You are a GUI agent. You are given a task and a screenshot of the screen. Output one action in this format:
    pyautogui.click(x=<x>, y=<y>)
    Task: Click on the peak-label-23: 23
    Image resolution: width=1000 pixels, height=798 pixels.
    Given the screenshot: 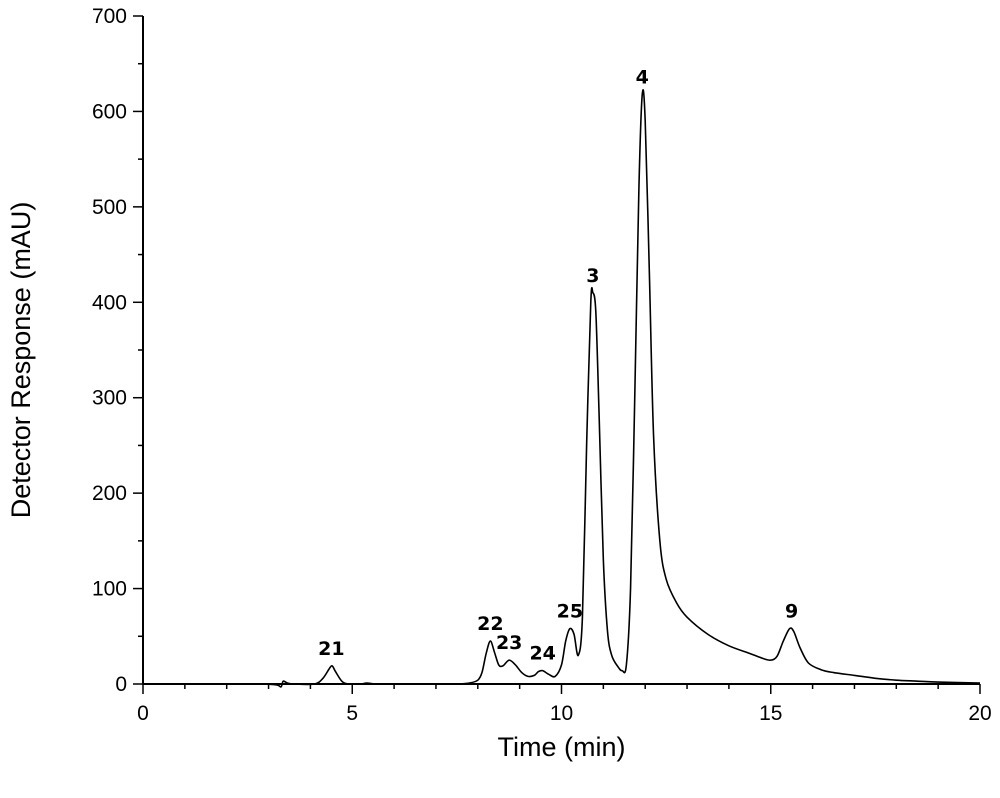 What is the action you would take?
    pyautogui.click(x=509, y=643)
    